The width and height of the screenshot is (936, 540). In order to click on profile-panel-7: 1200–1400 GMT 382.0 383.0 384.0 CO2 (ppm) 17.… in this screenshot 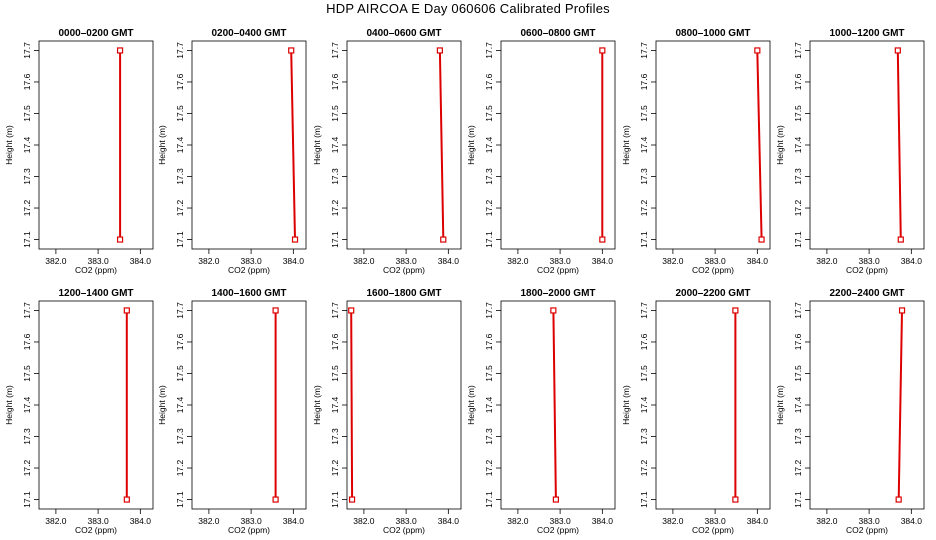, I will do `click(79, 411)`.